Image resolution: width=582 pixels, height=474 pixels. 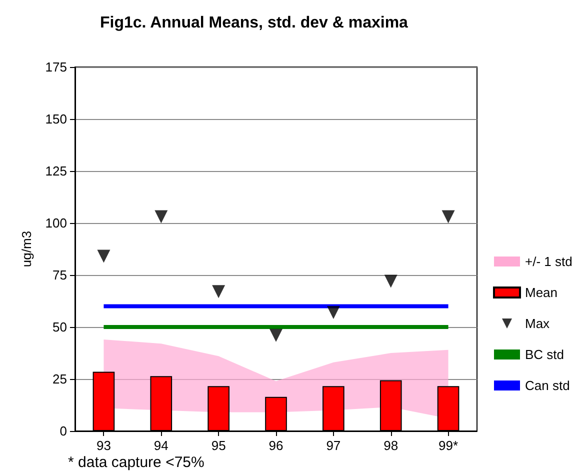 I want to click on legend-label: Max, so click(x=537, y=323).